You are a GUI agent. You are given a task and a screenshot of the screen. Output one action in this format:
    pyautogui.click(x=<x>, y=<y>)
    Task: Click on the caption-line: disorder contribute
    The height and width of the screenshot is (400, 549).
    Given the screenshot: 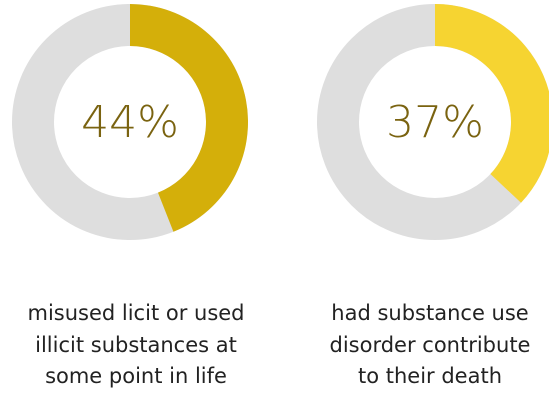 What is the action you would take?
    pyautogui.click(x=419, y=346)
    